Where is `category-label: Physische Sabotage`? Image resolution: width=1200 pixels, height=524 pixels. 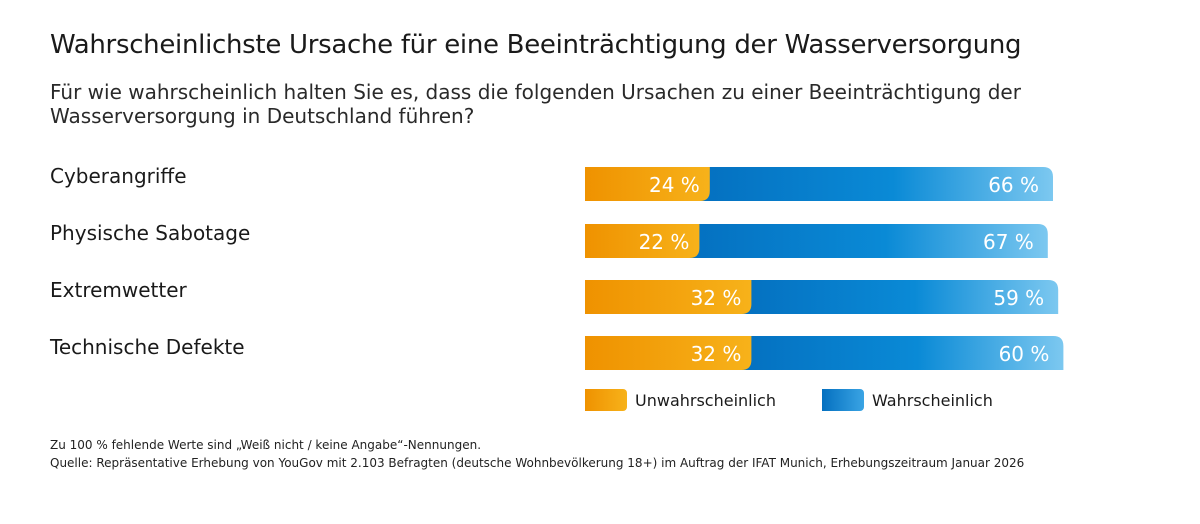
category-label: Physische Sabotage is located at coordinates (150, 233).